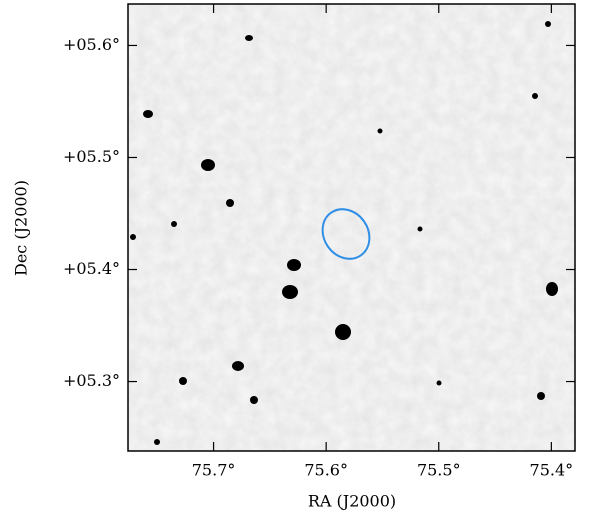 The height and width of the screenshot is (528, 598). I want to click on y-tick-label: +05.4°, so click(91, 268).